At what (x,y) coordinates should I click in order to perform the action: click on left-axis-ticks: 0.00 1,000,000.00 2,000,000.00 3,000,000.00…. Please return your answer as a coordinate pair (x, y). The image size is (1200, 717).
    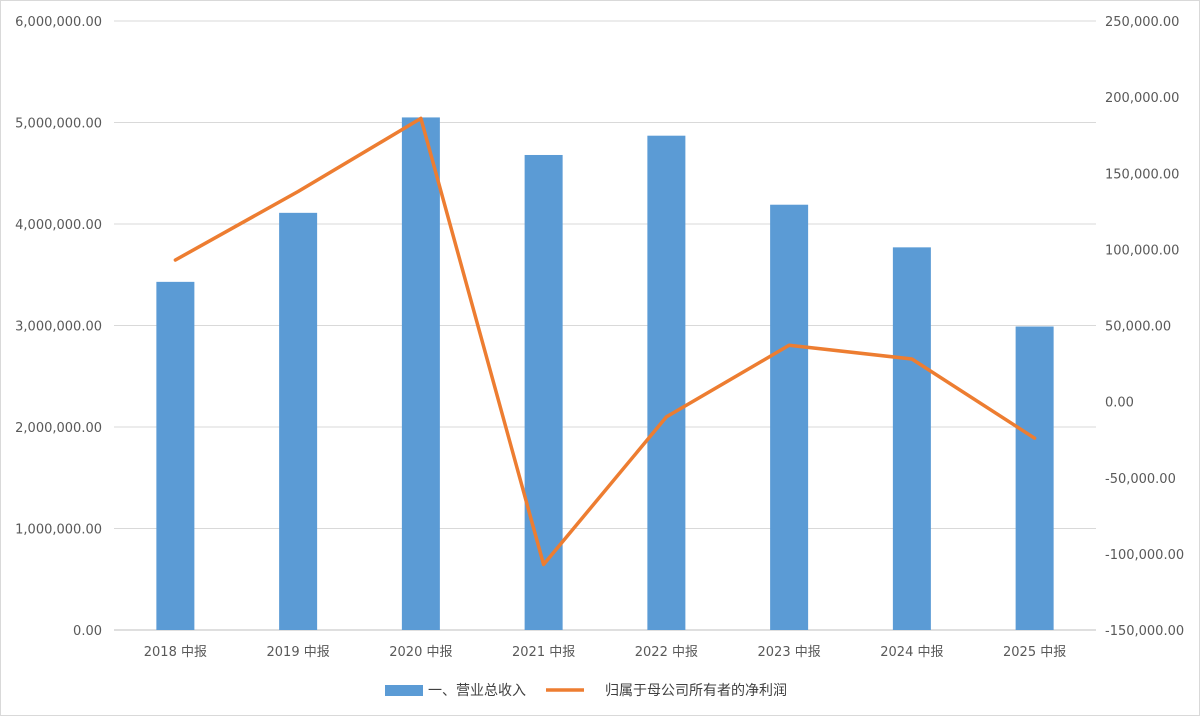
    Looking at the image, I should click on (58, 327).